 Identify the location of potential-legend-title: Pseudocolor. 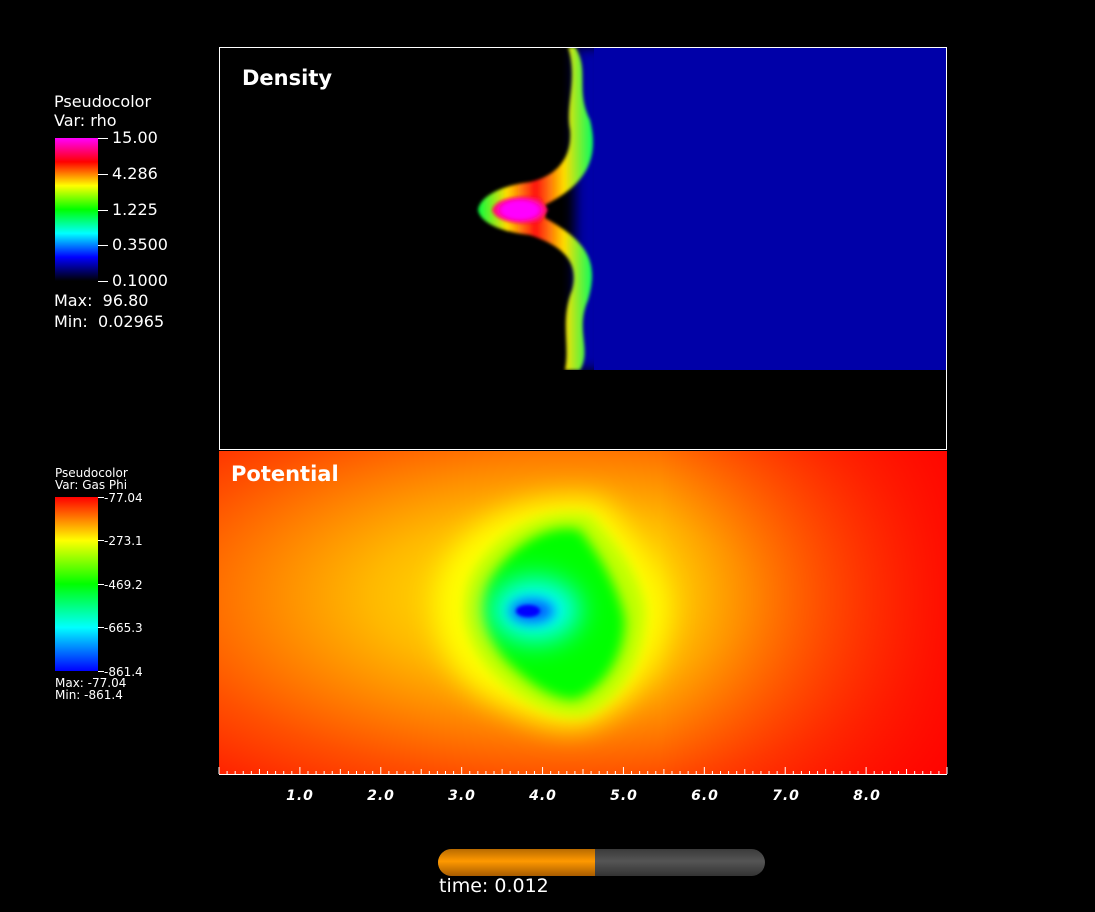
(91, 473).